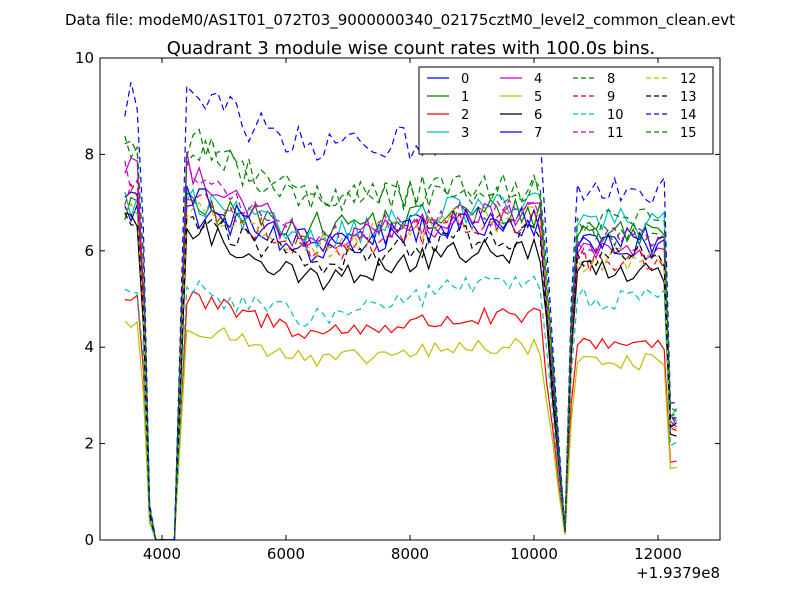  Describe the element at coordinates (410, 554) in the screenshot. I see `x-tick-label-2: 8000` at that location.